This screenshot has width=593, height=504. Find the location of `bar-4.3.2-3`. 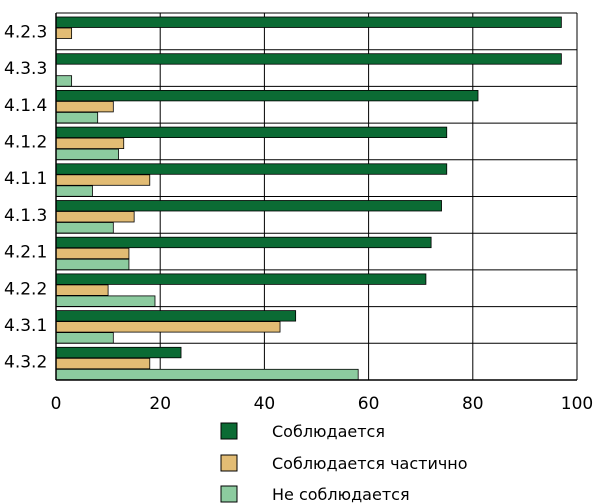

bar-4.3.2-3 is located at coordinates (207, 374).